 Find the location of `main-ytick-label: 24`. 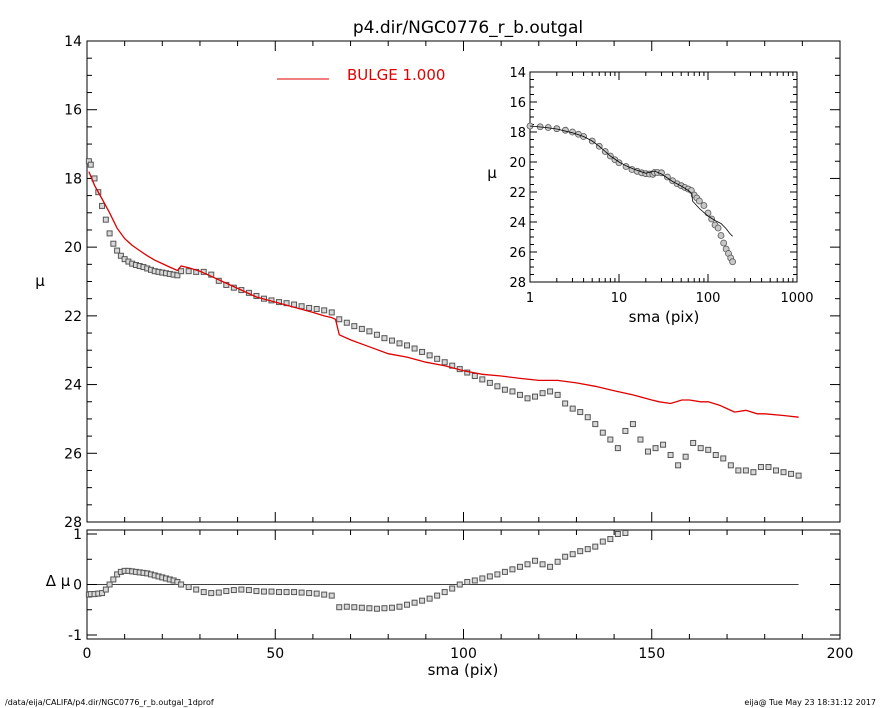

main-ytick-label: 24 is located at coordinates (73, 386).